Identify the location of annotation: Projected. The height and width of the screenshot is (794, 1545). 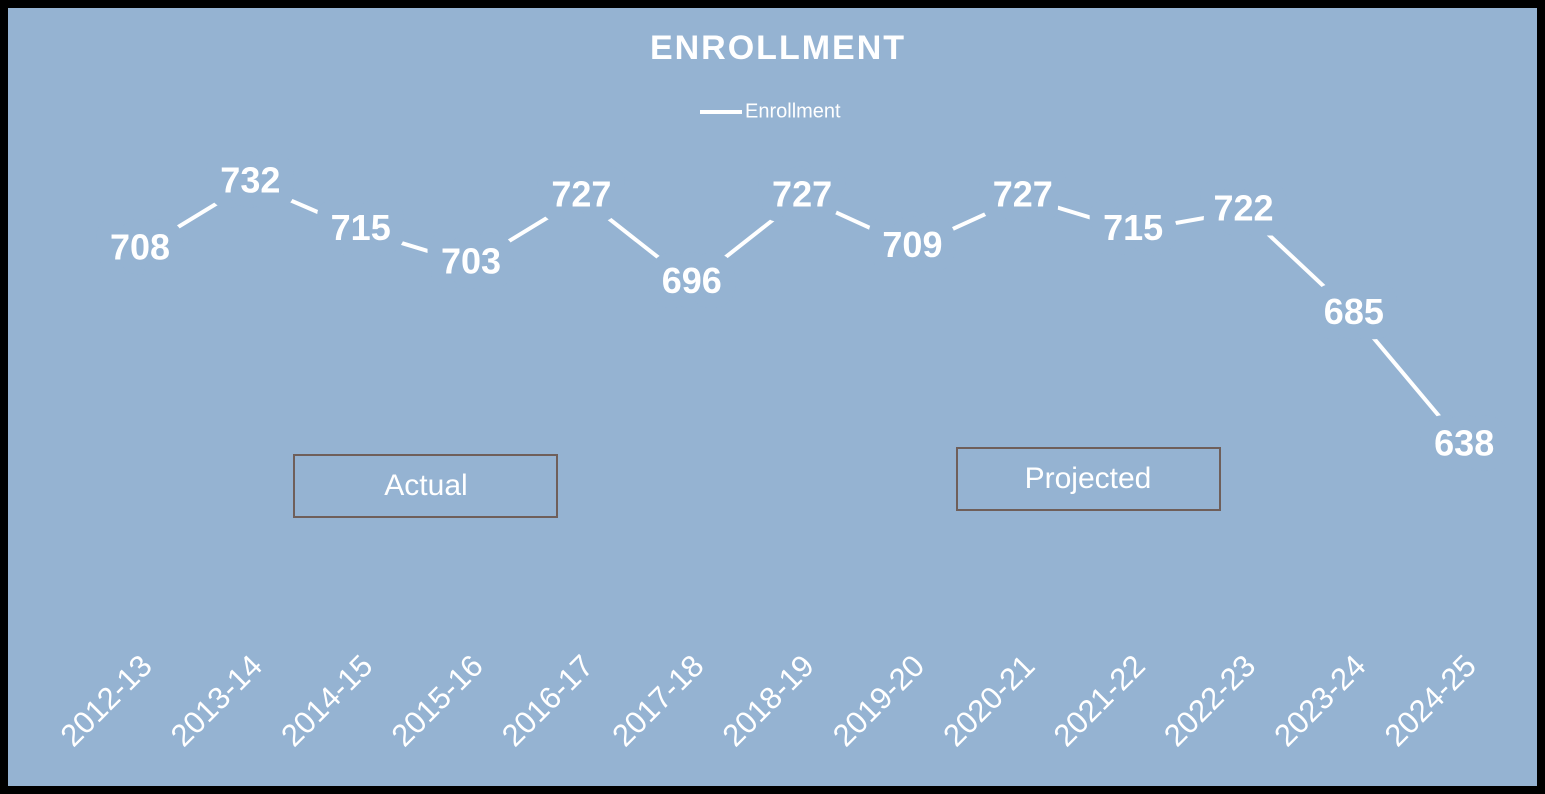
(1088, 478).